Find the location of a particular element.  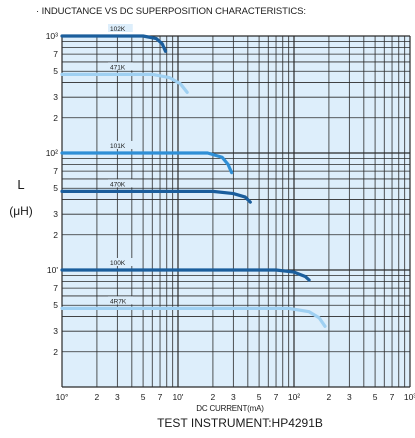

x-tick-label: 10³ is located at coordinates (409, 397).